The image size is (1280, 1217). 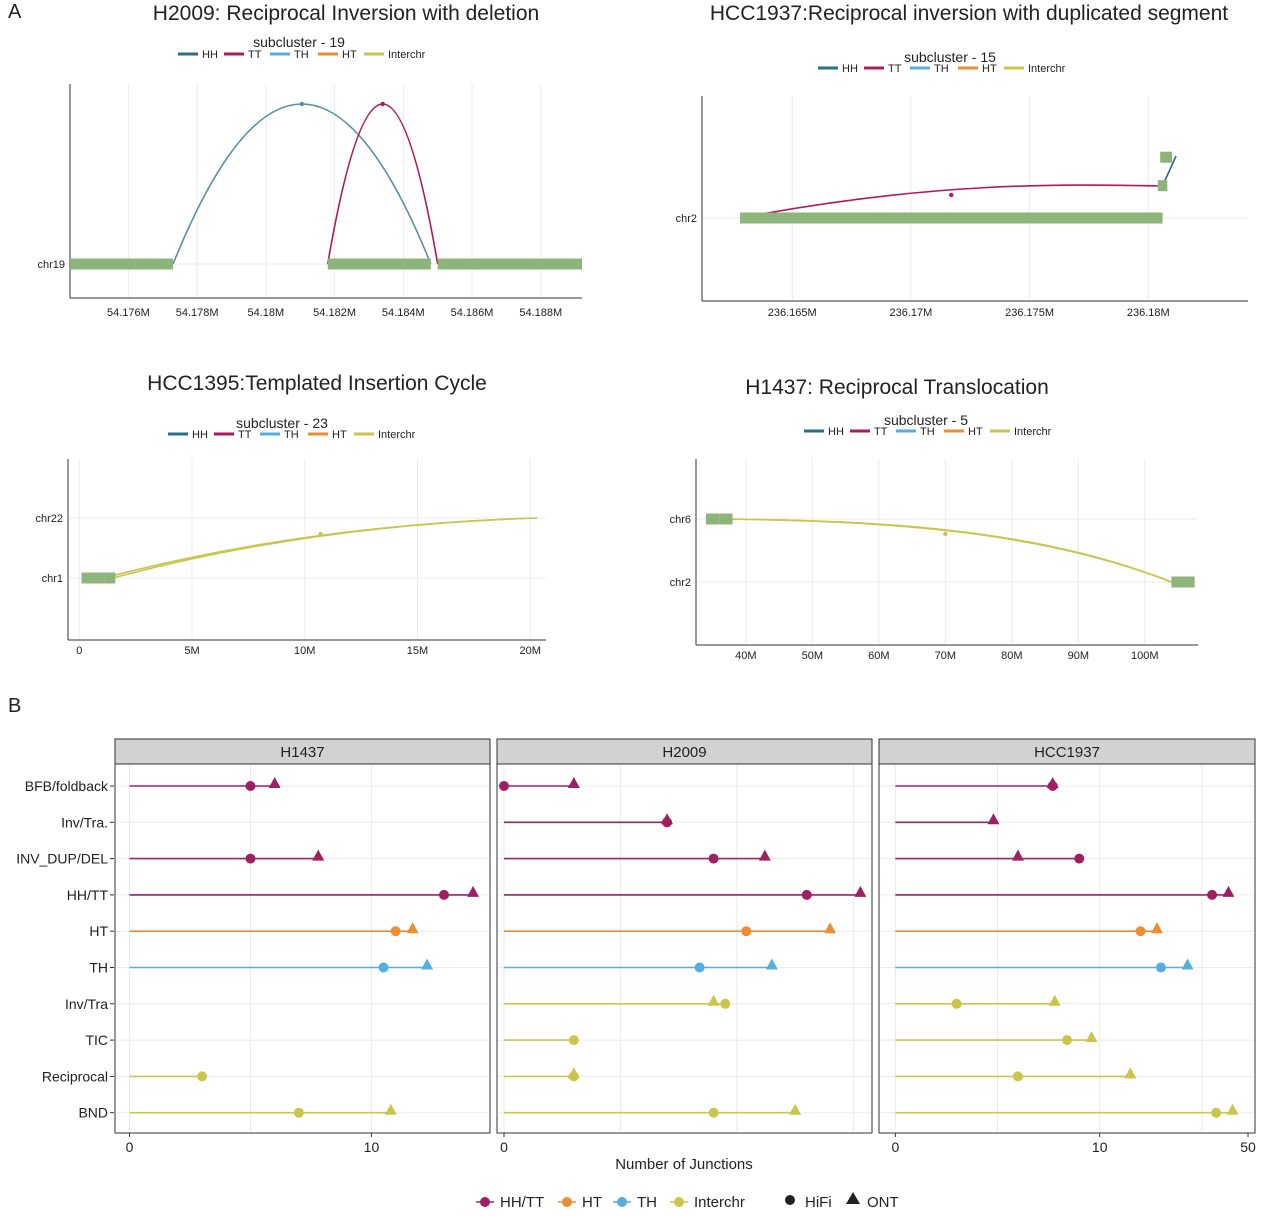 I want to click on category-label: TH, so click(x=98, y=968).